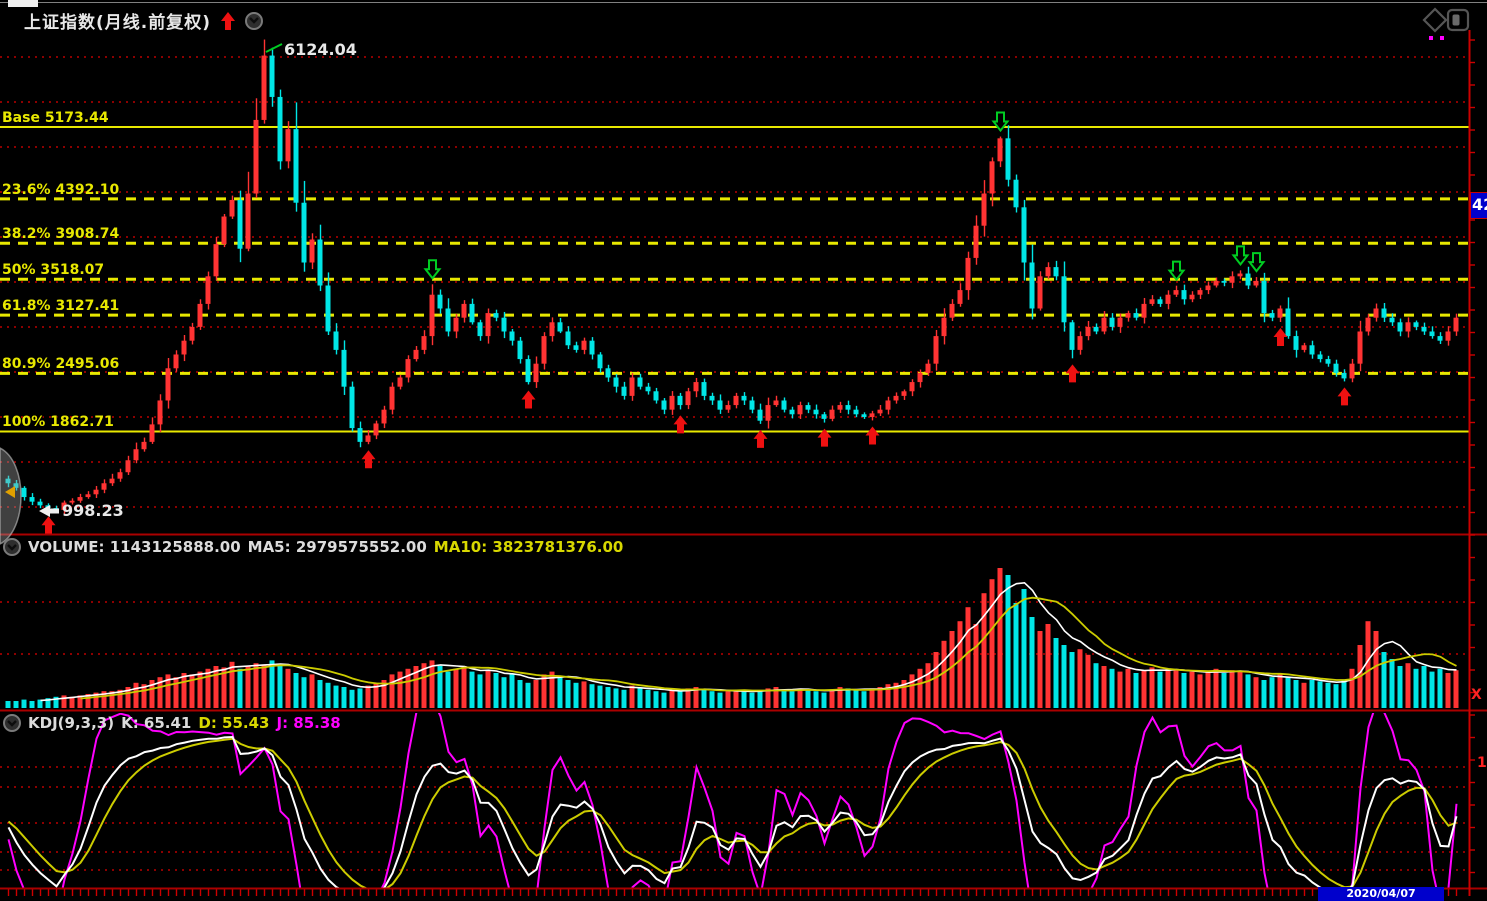 This screenshot has height=901, width=1487. What do you see at coordinates (320, 49) in the screenshot?
I see `peak-price-annotation: 6124.04` at bounding box center [320, 49].